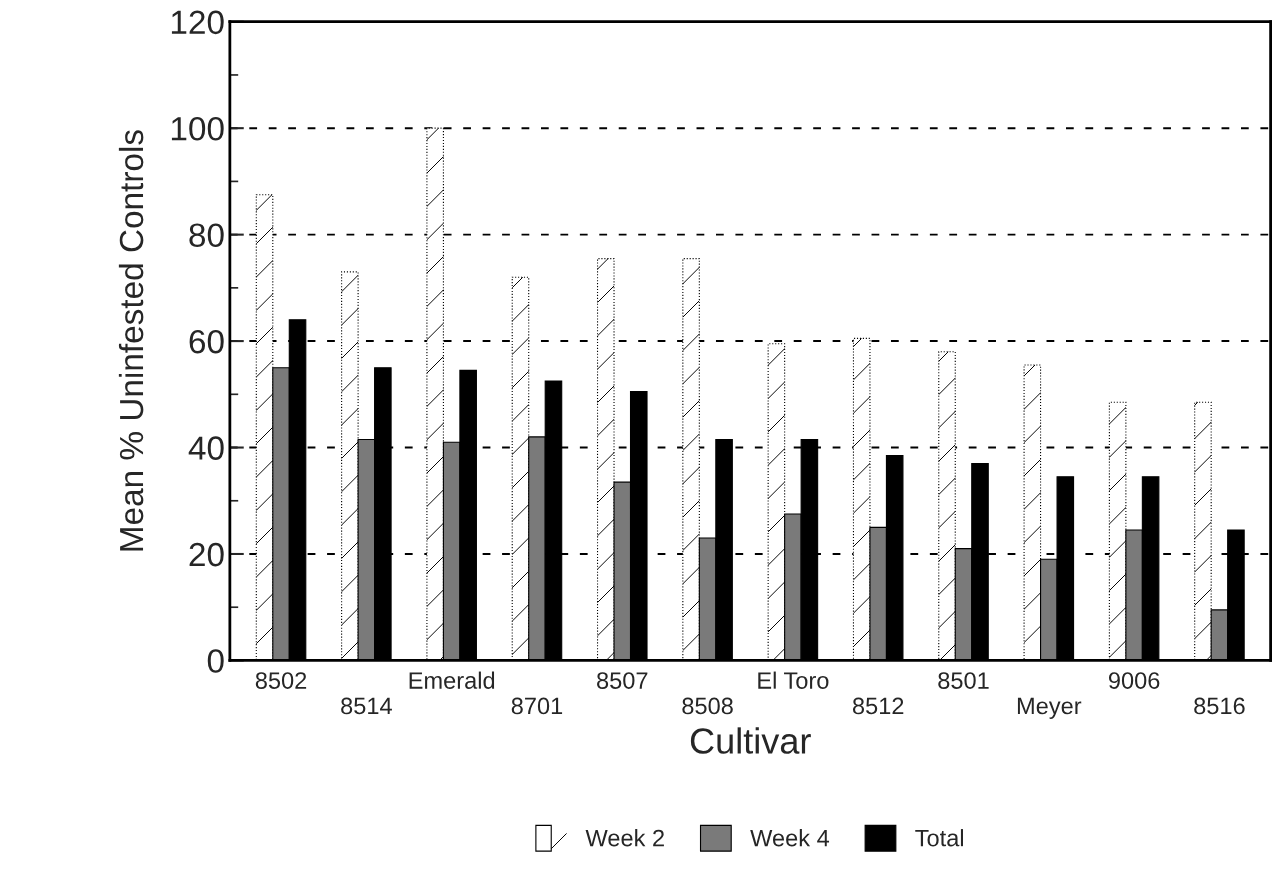 This screenshot has height=869, width=1277. What do you see at coordinates (215, 661) in the screenshot?
I see `y-tick-label: 0` at bounding box center [215, 661].